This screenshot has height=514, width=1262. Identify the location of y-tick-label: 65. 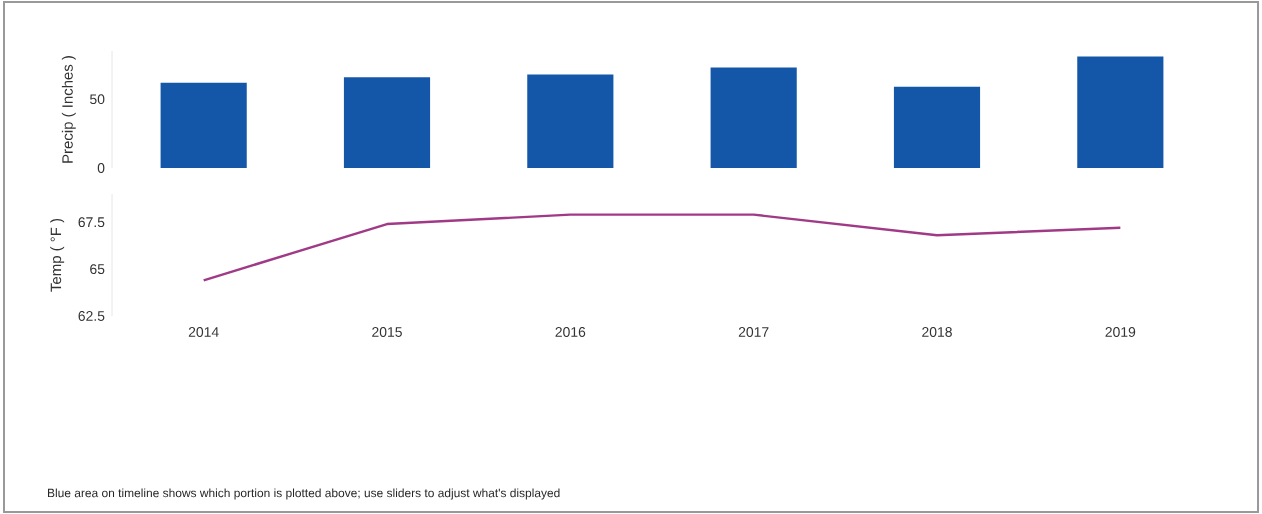
(97, 269).